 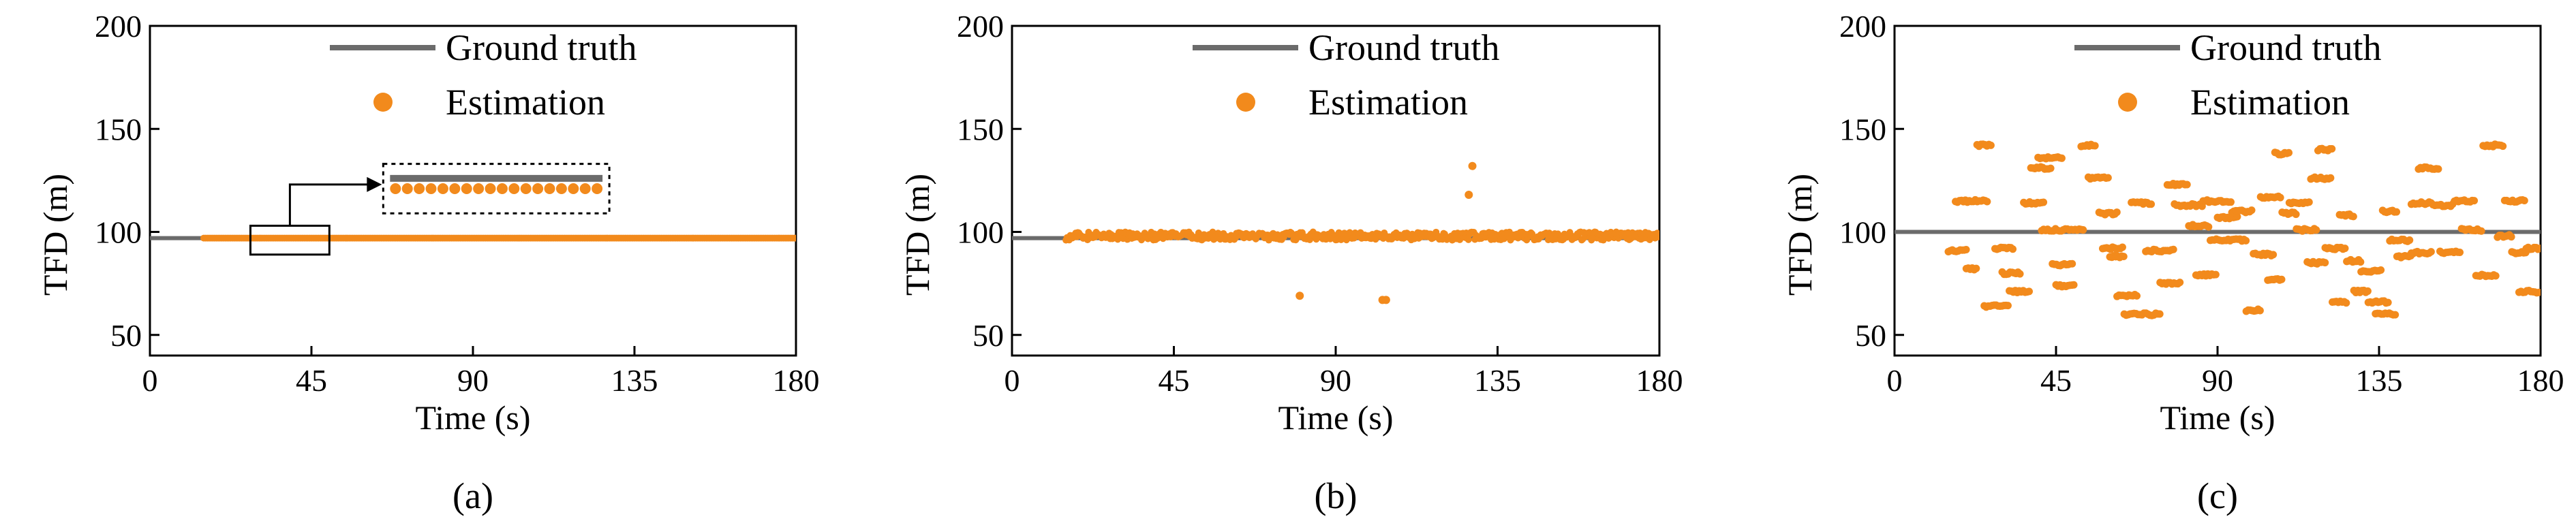 What do you see at coordinates (2217, 380) in the screenshot?
I see `x-tick-label: 90` at bounding box center [2217, 380].